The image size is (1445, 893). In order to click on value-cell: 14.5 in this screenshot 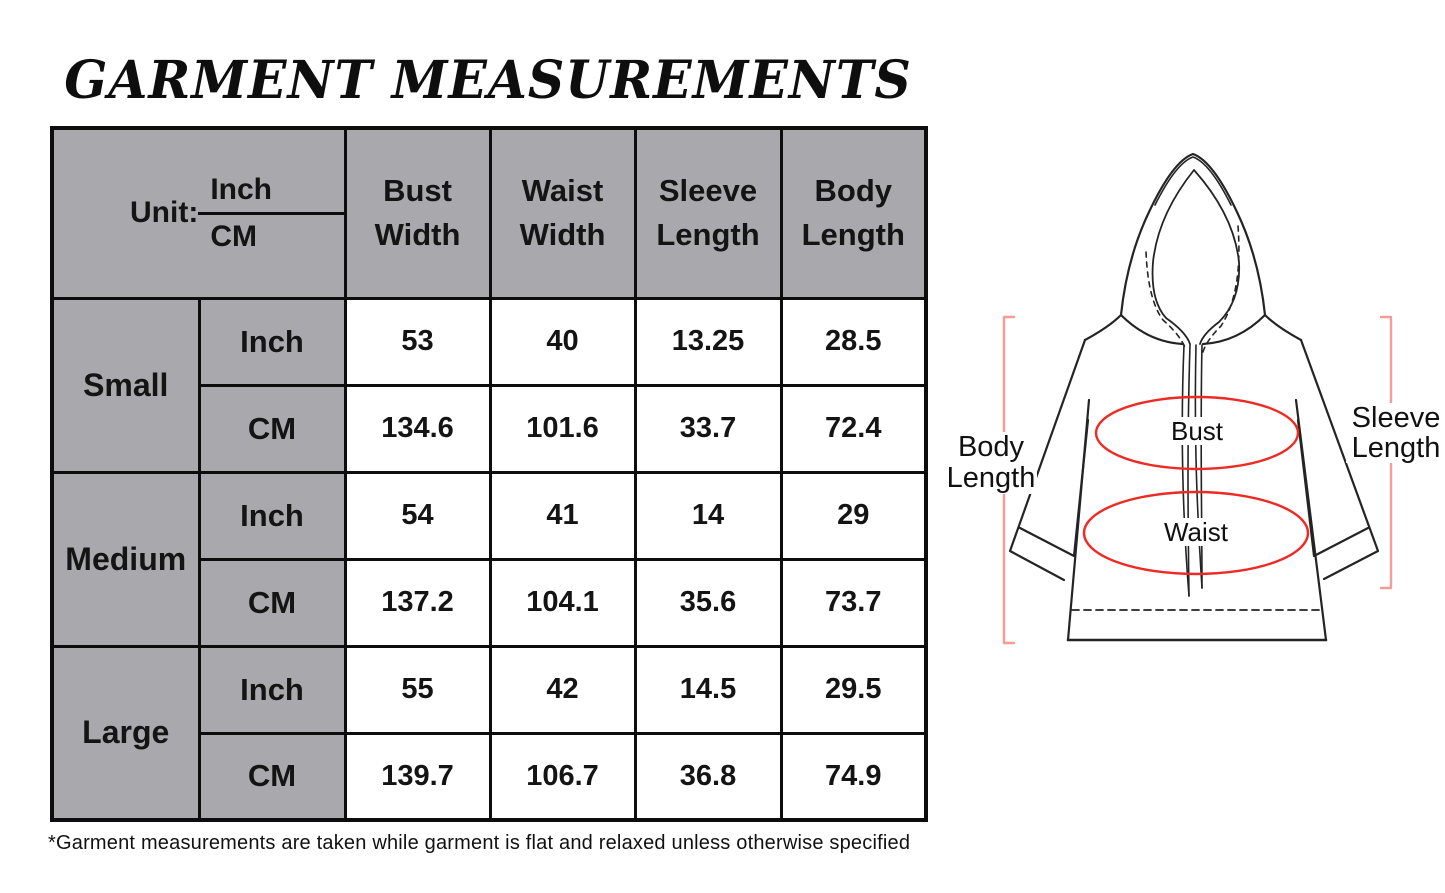, I will do `click(708, 689)`.